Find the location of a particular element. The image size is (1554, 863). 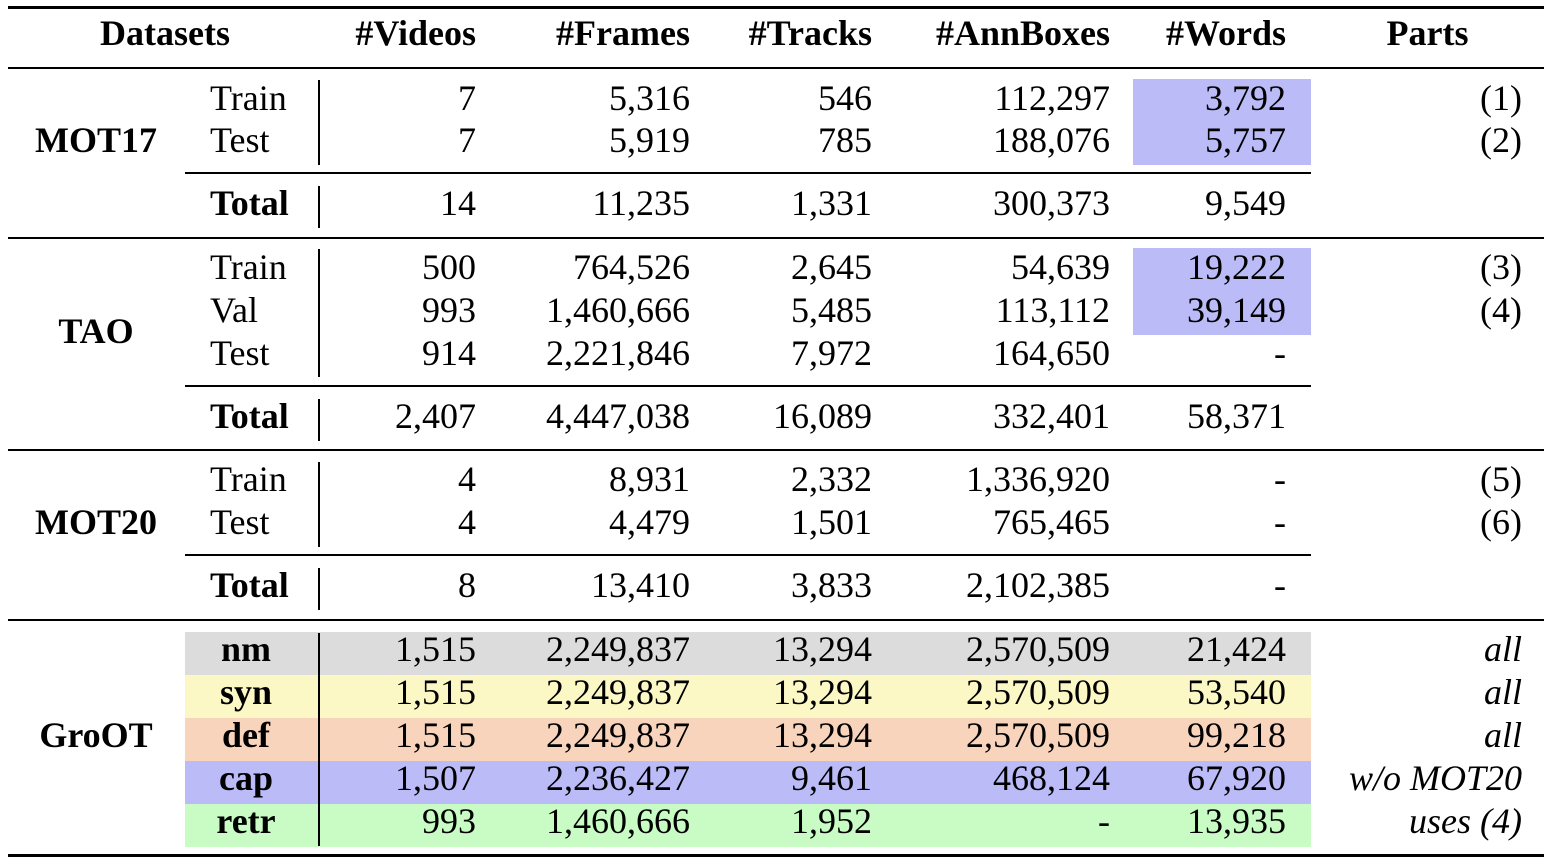

tao-train-annboxes: 54,639 is located at coordinates (1060, 267).